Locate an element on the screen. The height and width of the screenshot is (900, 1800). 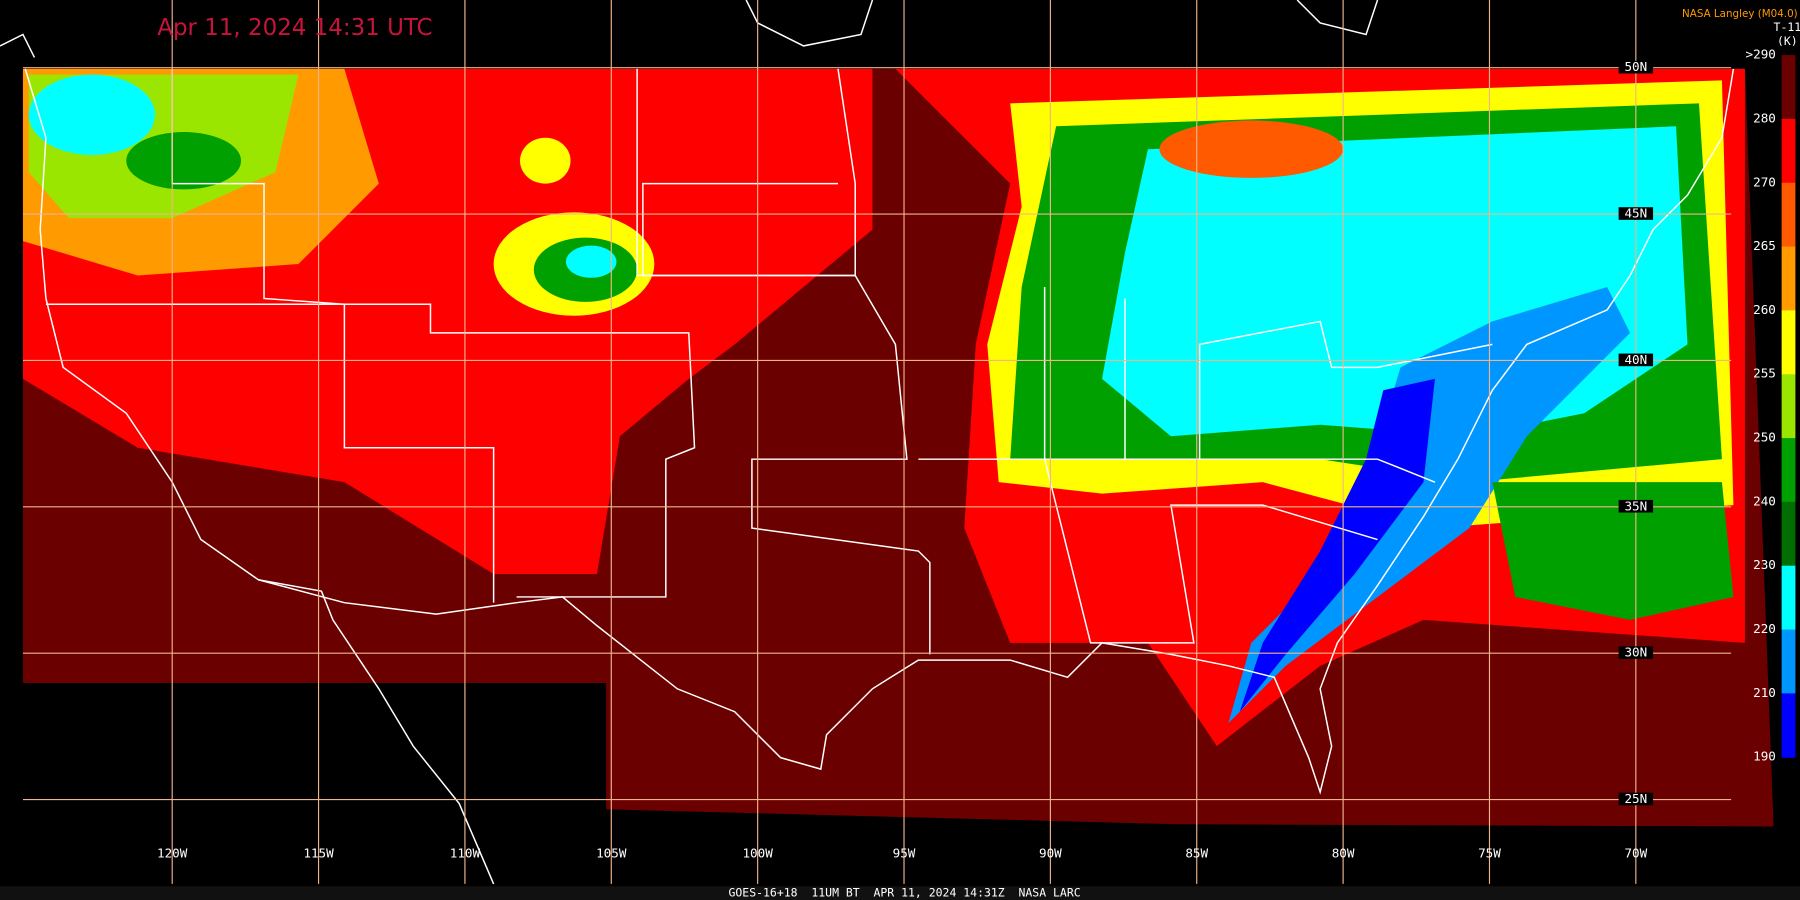
longitude-label: 85W is located at coordinates (1196, 853).